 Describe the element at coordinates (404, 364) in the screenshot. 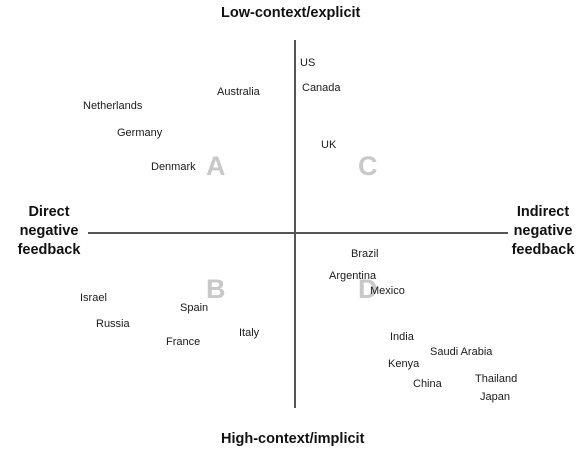

I see `country-kenya: Kenya` at that location.